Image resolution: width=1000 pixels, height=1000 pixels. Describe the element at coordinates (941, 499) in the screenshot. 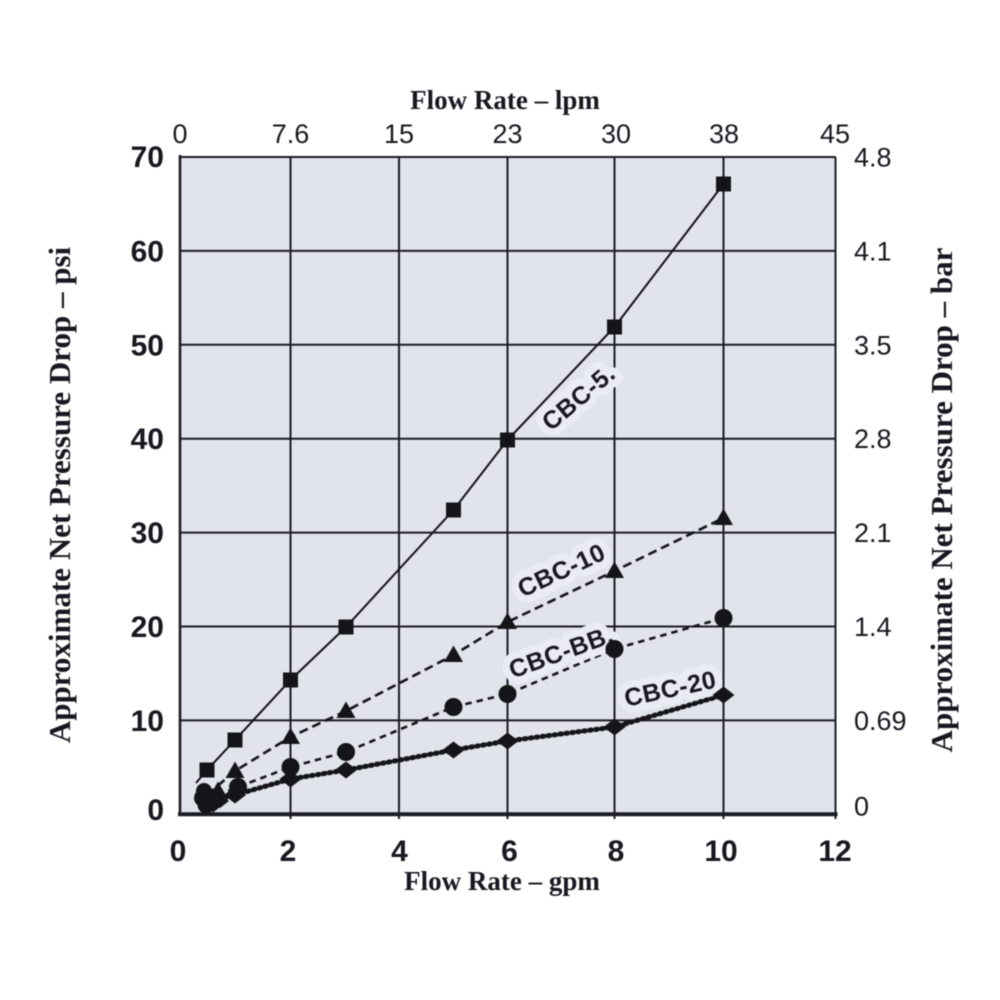

I see `svg-text:Approximate Net Pressure Drop: Approximate Net Pressure Drop – bar` at that location.